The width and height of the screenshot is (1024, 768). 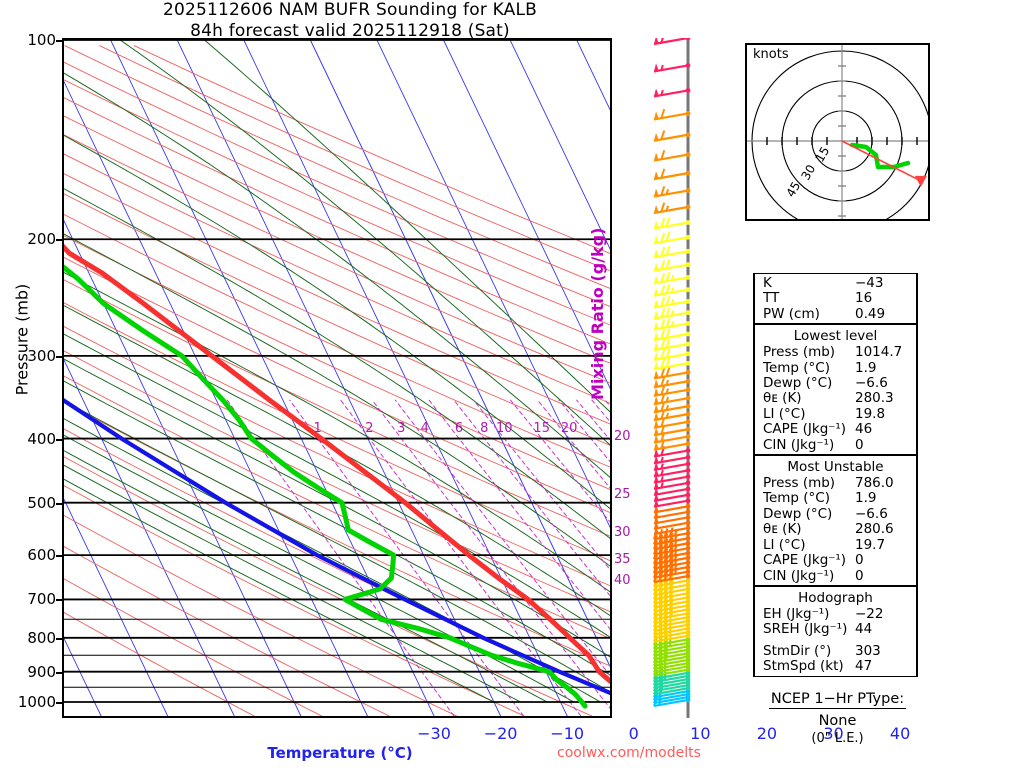 What do you see at coordinates (835, 313) in the screenshot?
I see `stability-index-row: PW (cm) 0.49` at bounding box center [835, 313].